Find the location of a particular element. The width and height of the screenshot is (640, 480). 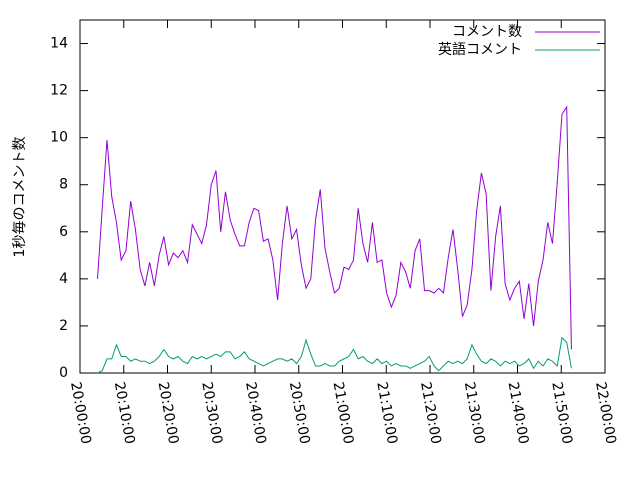

y-tick-label: 12 is located at coordinates (59, 91).